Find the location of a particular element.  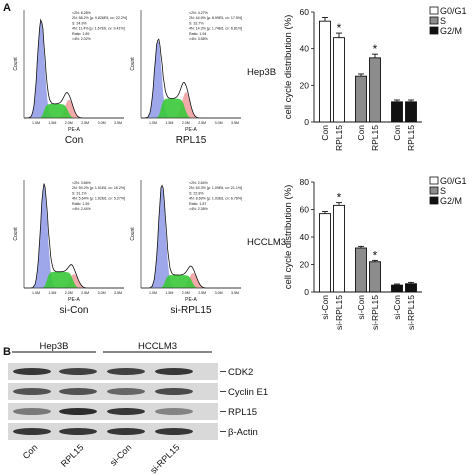

y-tick-label: 60 is located at coordinates (305, 12).